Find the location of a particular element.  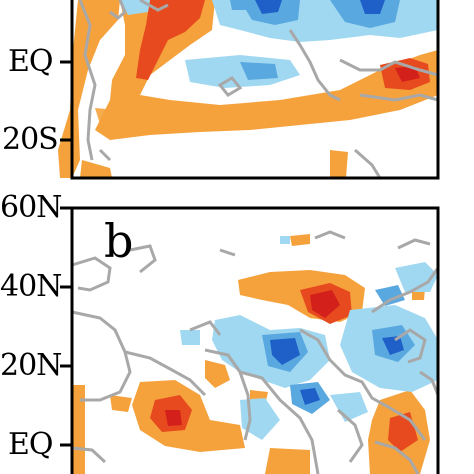

lat-label-eq-top: EQ is located at coordinates (30, 61).